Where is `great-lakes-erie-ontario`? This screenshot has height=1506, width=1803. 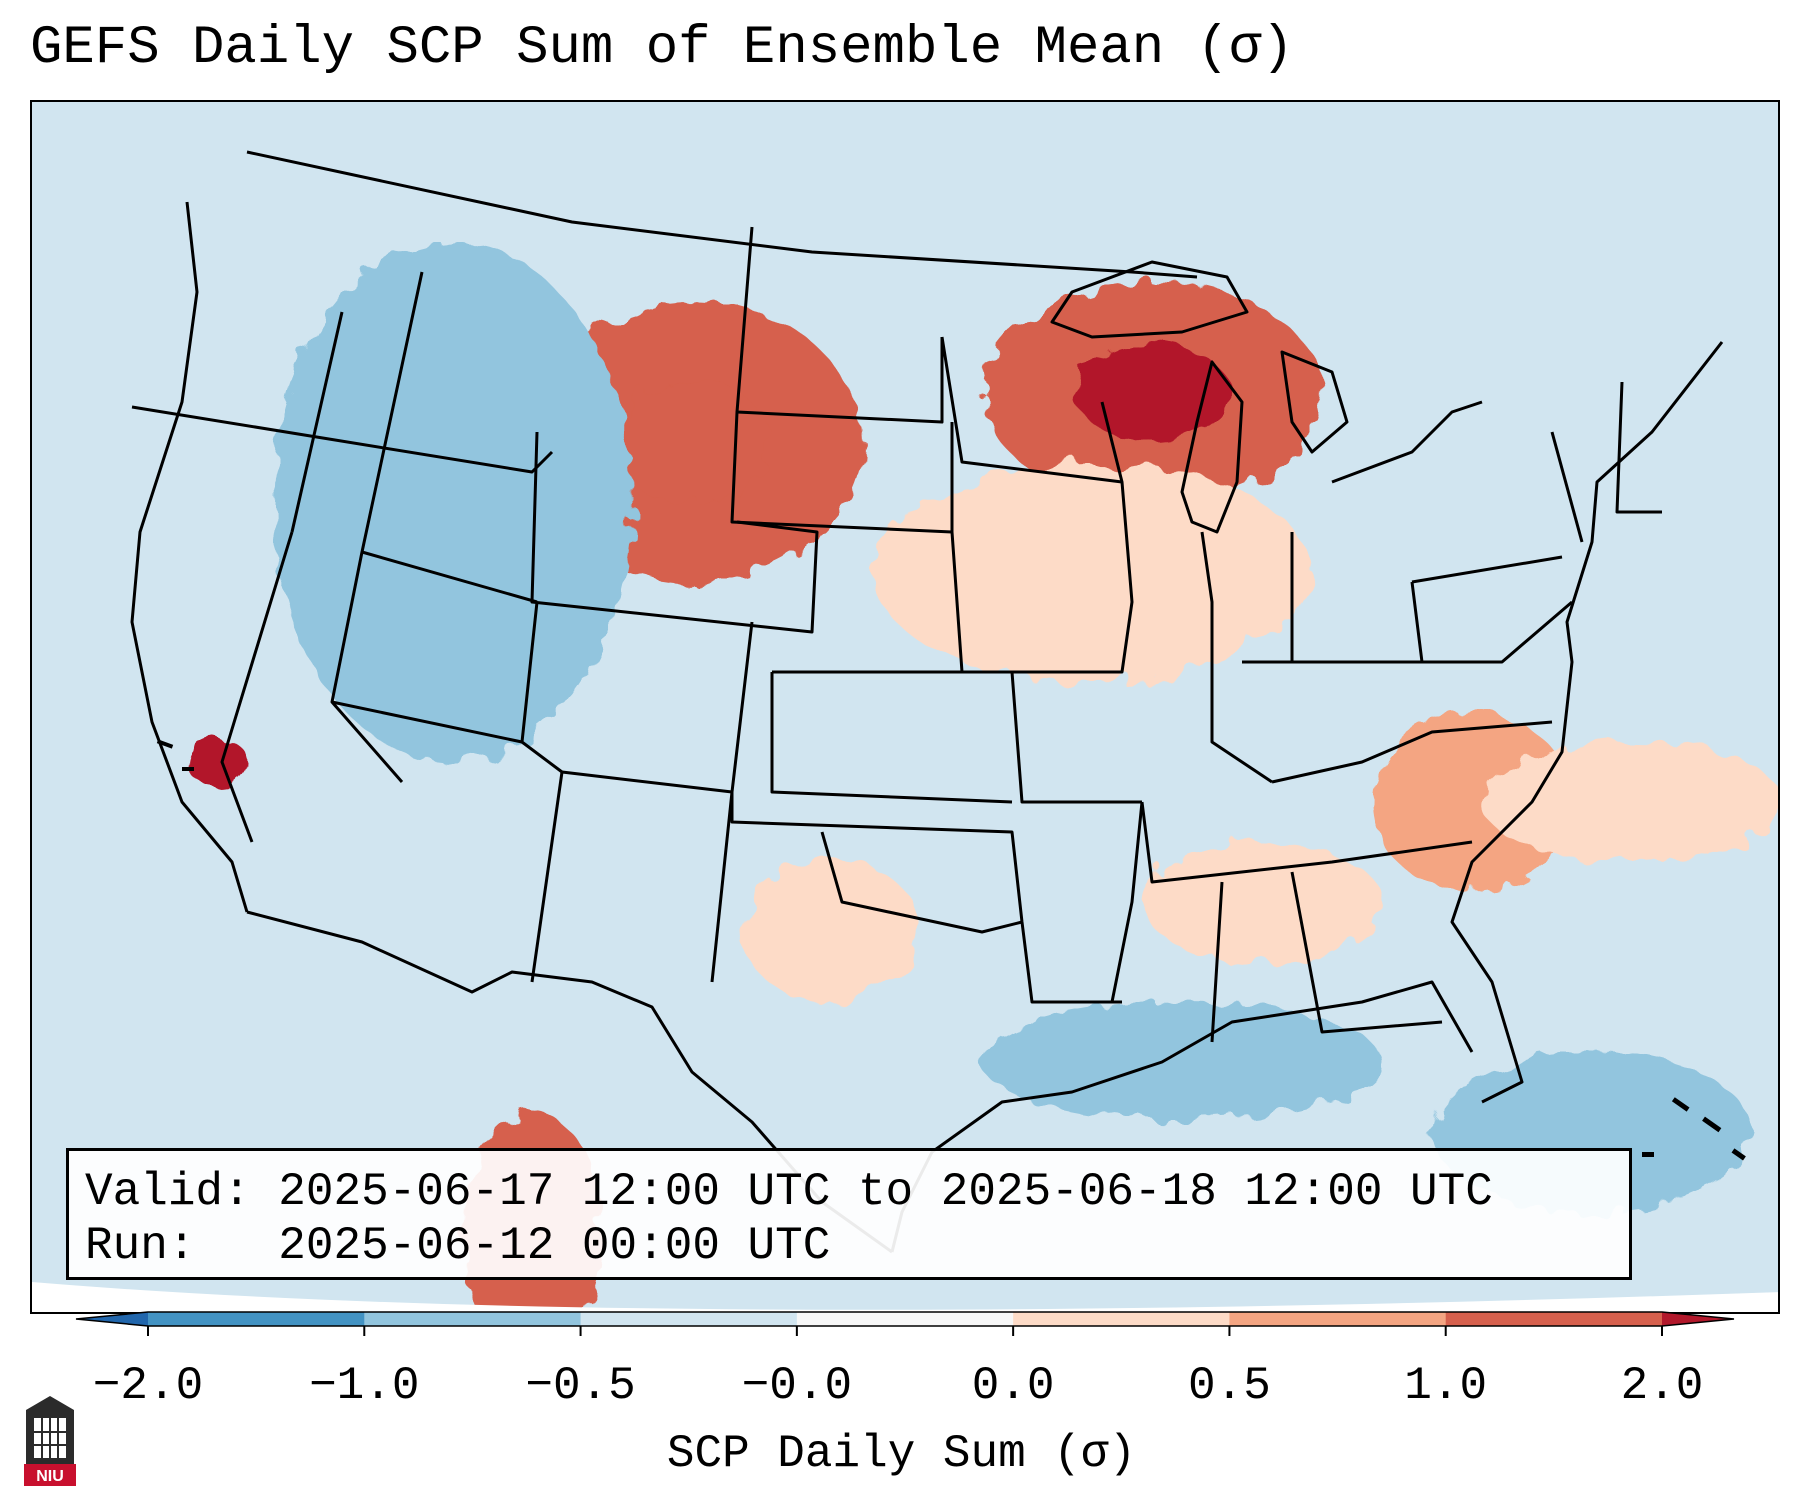
great-lakes-erie-ontario is located at coordinates (1407, 442).